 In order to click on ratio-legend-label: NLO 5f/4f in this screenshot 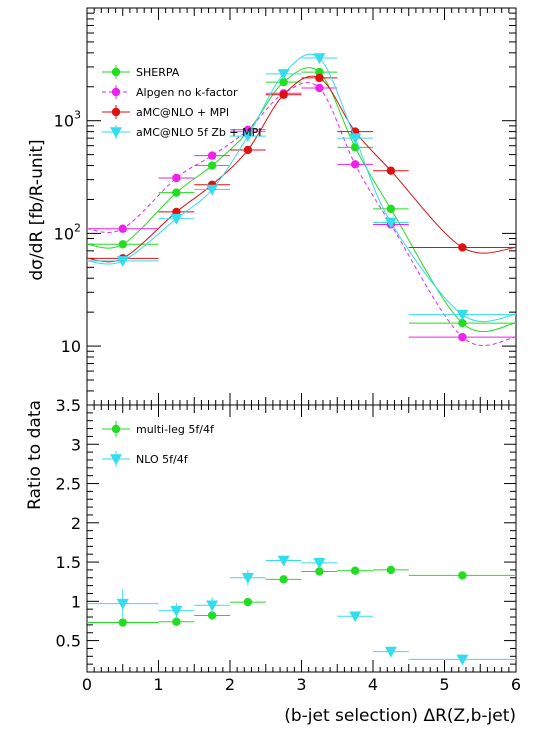, I will do `click(162, 459)`.